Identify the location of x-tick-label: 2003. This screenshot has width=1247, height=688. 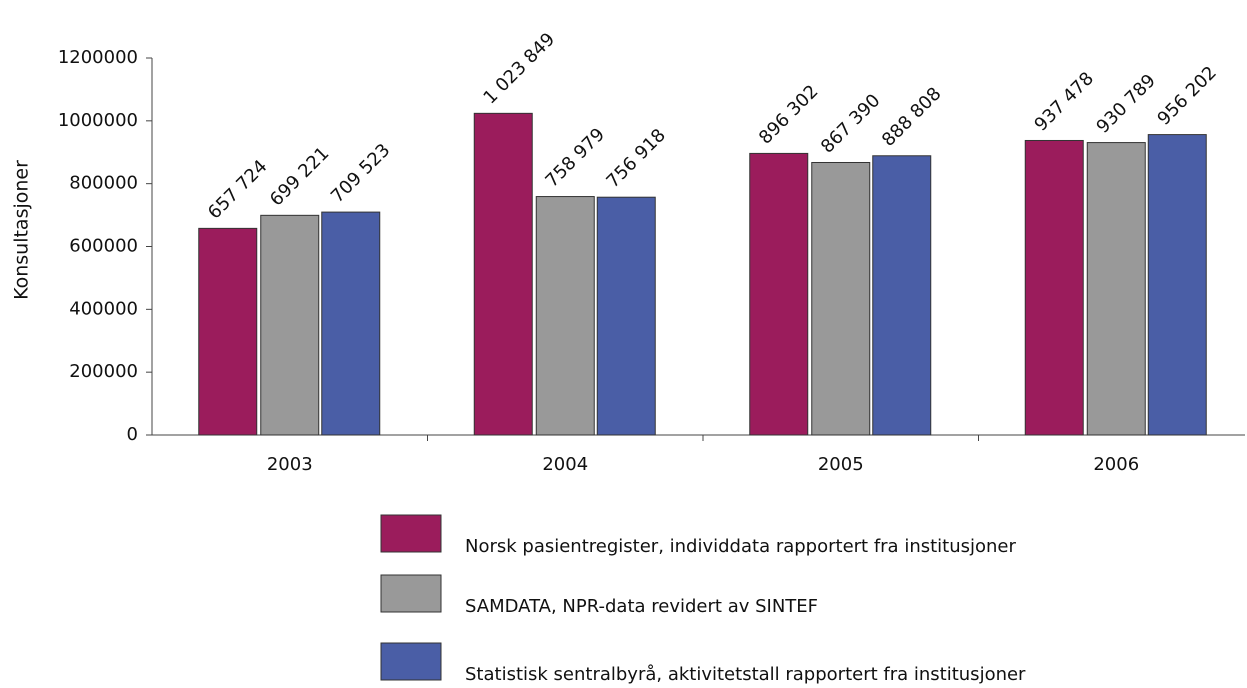
(290, 464).